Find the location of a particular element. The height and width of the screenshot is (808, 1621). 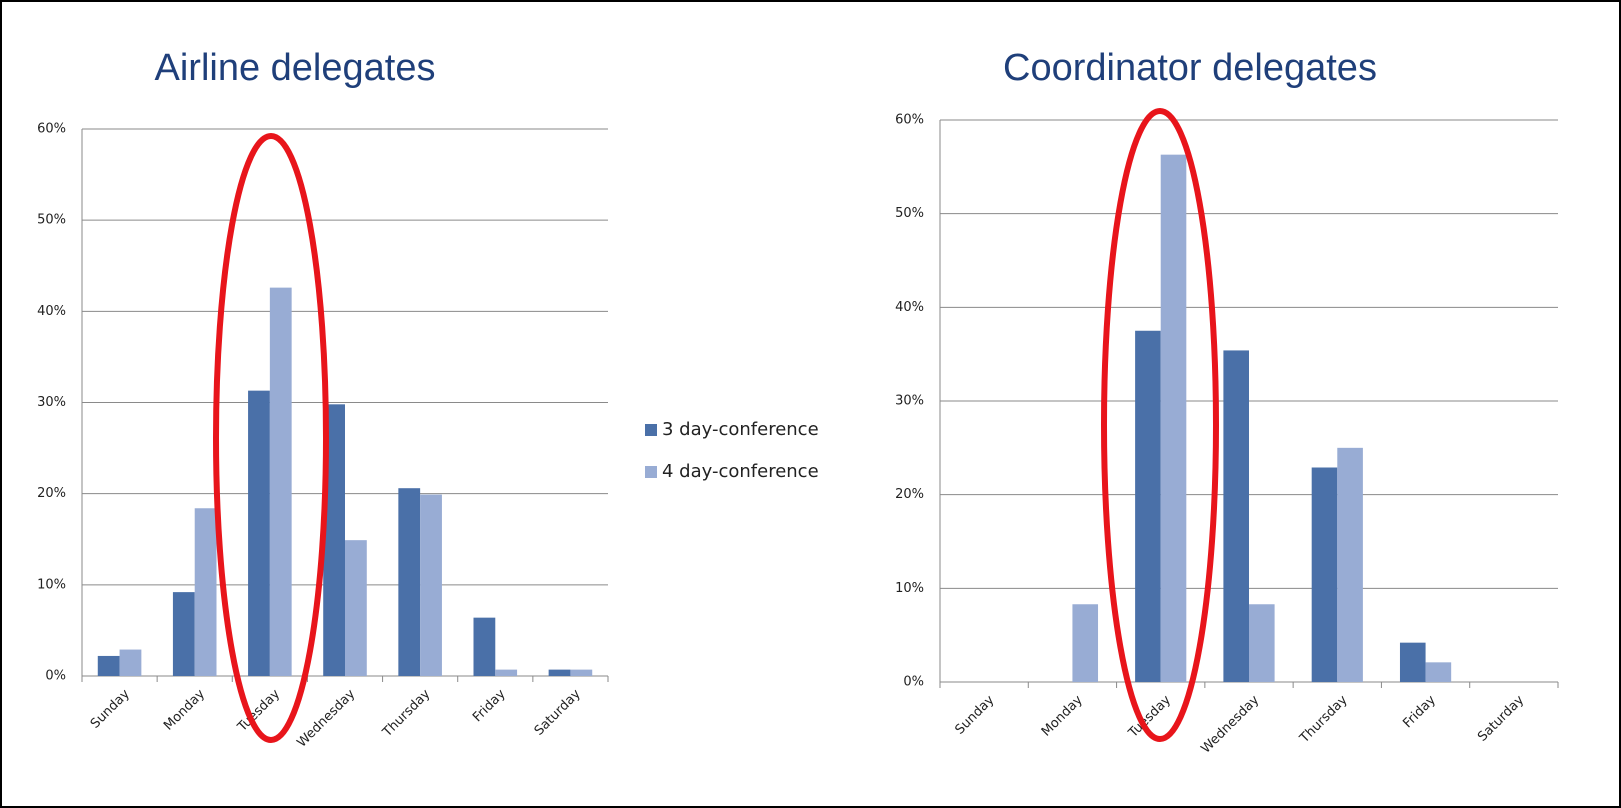

legend-label: 3 day-conference is located at coordinates (740, 429).